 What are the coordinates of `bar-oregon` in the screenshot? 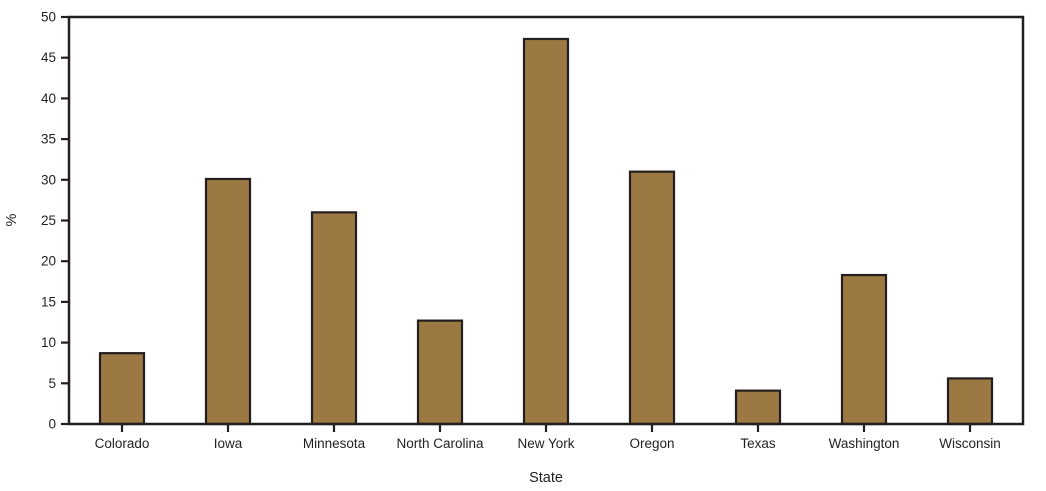 It's located at (652, 298).